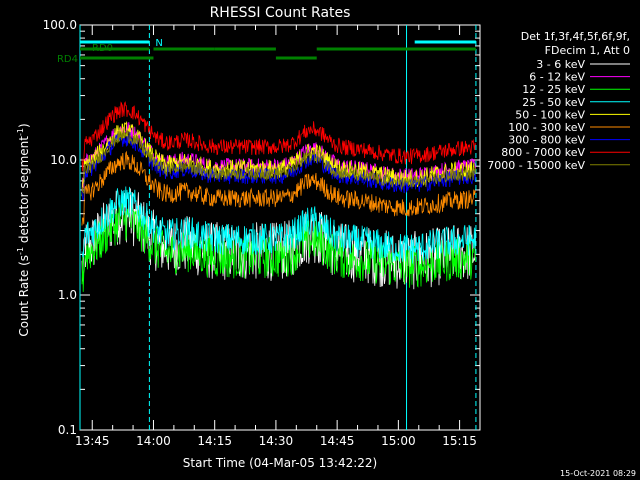  Describe the element at coordinates (536, 165) in the screenshot. I see `legend-label-8: 7000 - 15000 keV` at that location.